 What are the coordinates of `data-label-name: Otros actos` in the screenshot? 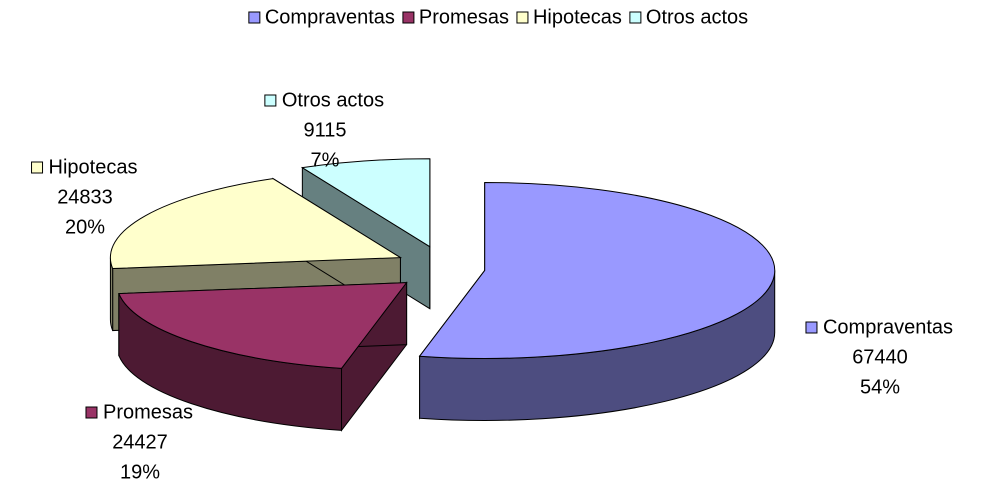 It's located at (333, 100).